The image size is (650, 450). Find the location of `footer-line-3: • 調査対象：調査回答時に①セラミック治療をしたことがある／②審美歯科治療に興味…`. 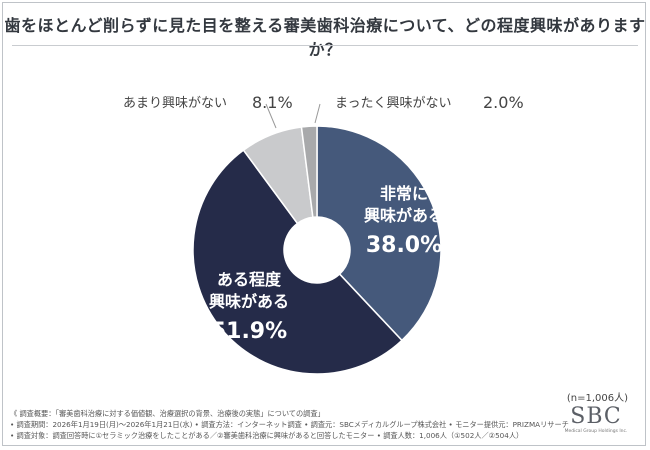

footer-line-3: • 調査対象：調査回答時に①セラミック治療をしたことがある／②審美歯科治療に興味… is located at coordinates (267, 435).